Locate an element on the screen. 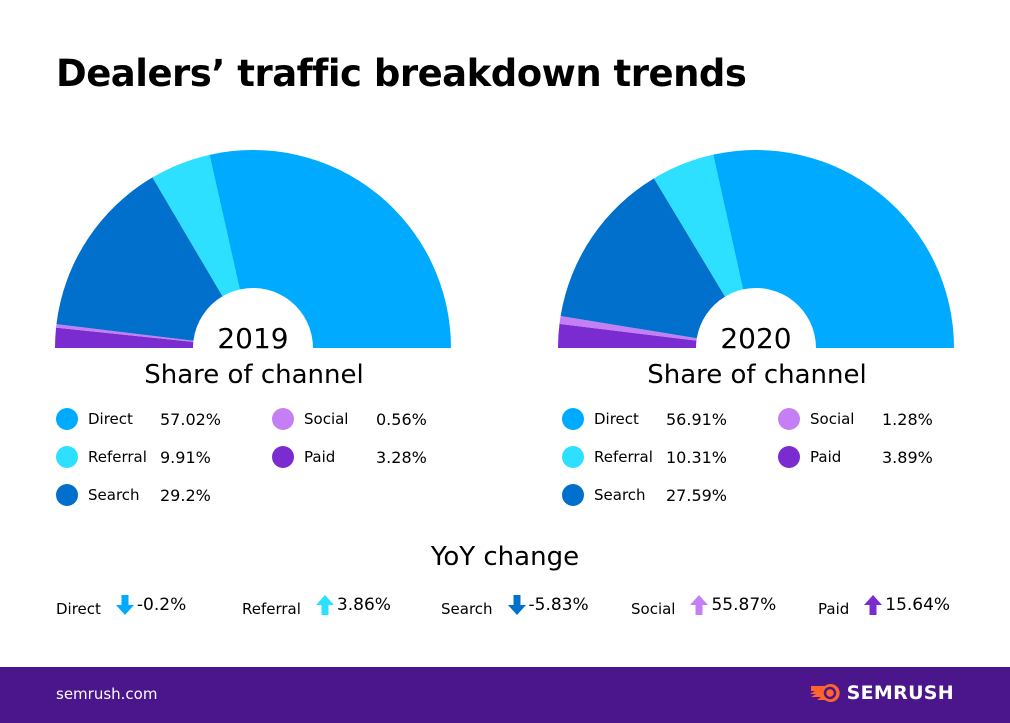  legend-value: 57.02% is located at coordinates (191, 419).